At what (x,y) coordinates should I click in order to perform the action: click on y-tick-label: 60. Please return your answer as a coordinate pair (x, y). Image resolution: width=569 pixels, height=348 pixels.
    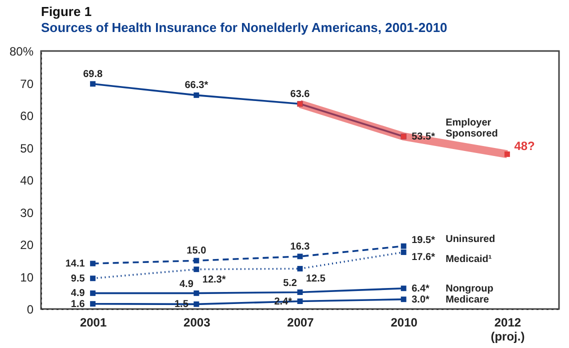
    Looking at the image, I should click on (27, 116).